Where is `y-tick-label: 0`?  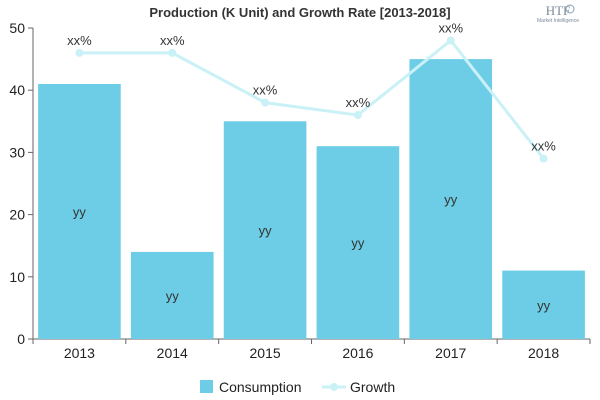
y-tick-label: 0 is located at coordinates (21, 339).